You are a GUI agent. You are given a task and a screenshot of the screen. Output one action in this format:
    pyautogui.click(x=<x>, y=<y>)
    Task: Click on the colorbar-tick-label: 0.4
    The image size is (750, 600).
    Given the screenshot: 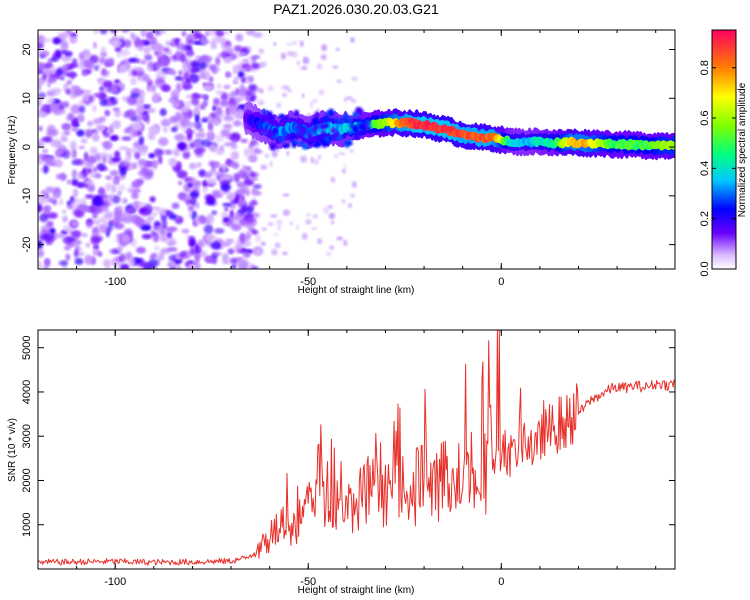 What is the action you would take?
    pyautogui.click(x=705, y=168)
    